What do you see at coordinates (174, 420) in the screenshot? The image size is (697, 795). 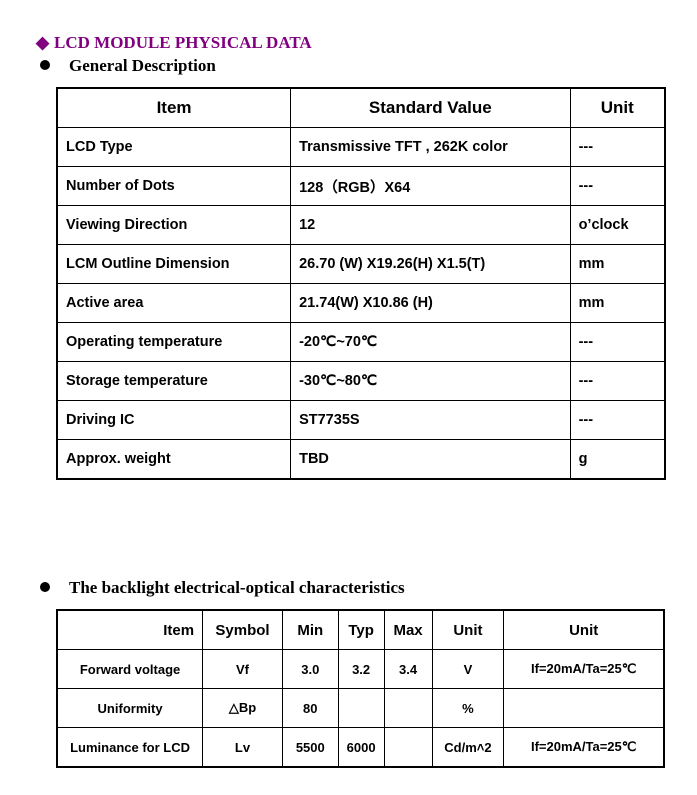 I see `table-cell: Driving IC` at bounding box center [174, 420].